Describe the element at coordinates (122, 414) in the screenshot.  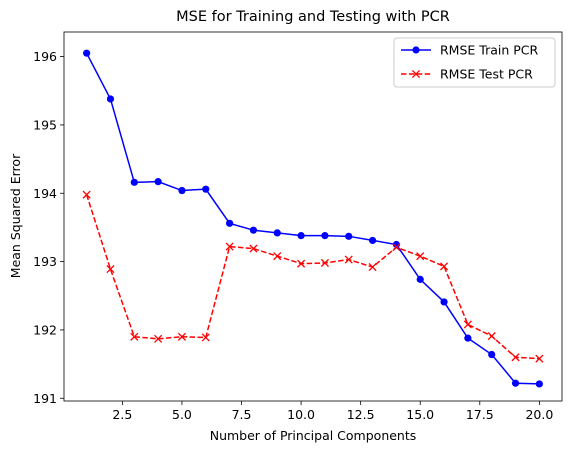
I see `x-tick-label: 2.5` at that location.